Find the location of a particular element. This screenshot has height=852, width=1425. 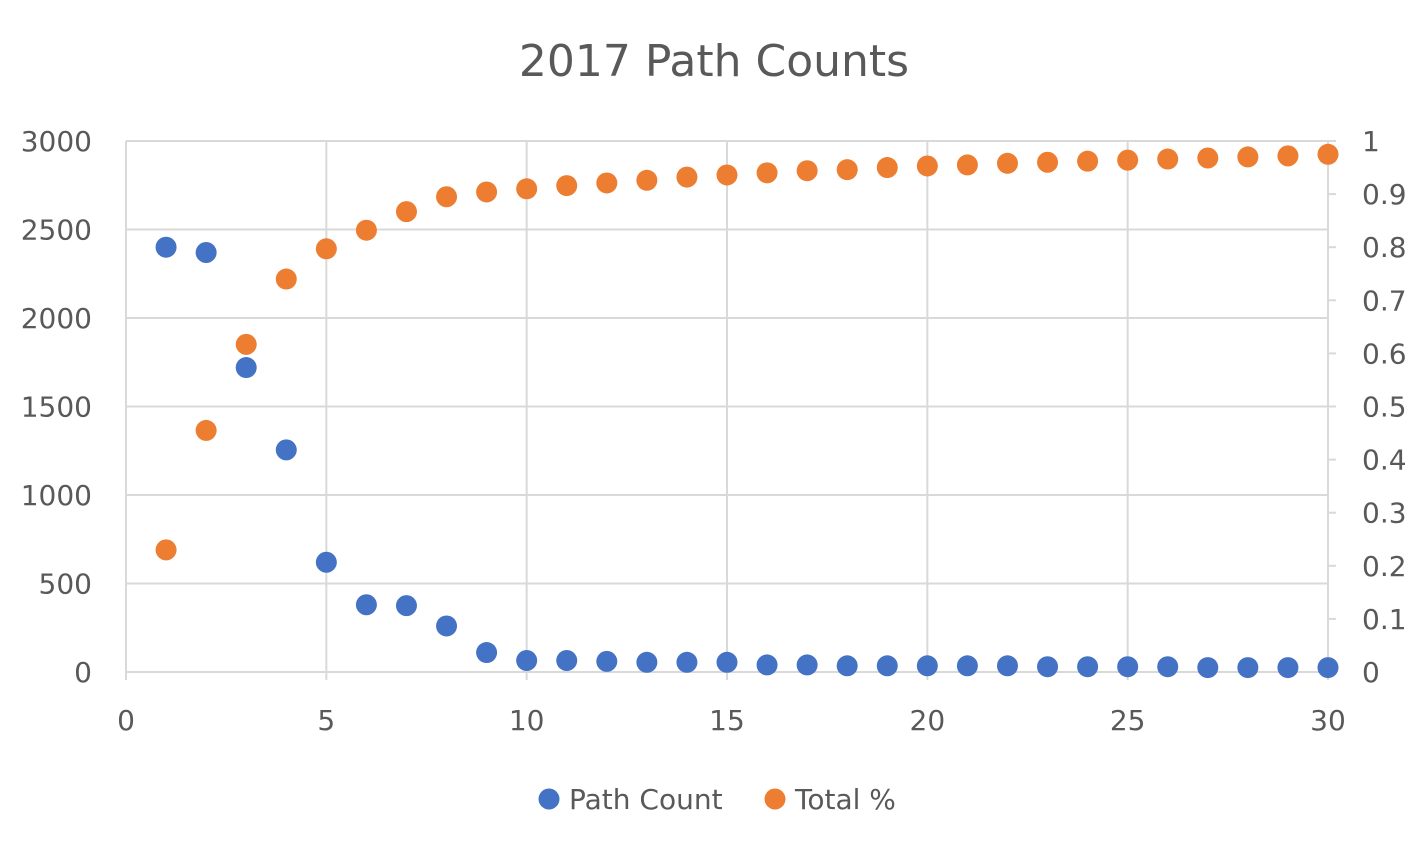

y-tick-label: 0 is located at coordinates (83, 672).